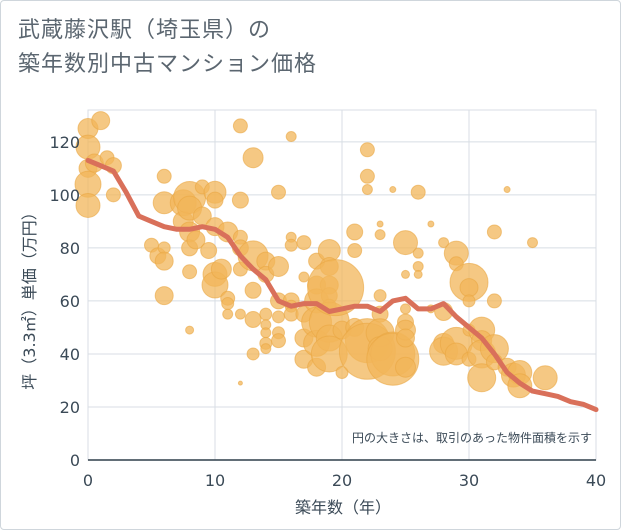  Describe the element at coordinates (29, 296) in the screenshot. I see `y-axis-label: 坪（3.3㎡）単価（万円）` at that location.